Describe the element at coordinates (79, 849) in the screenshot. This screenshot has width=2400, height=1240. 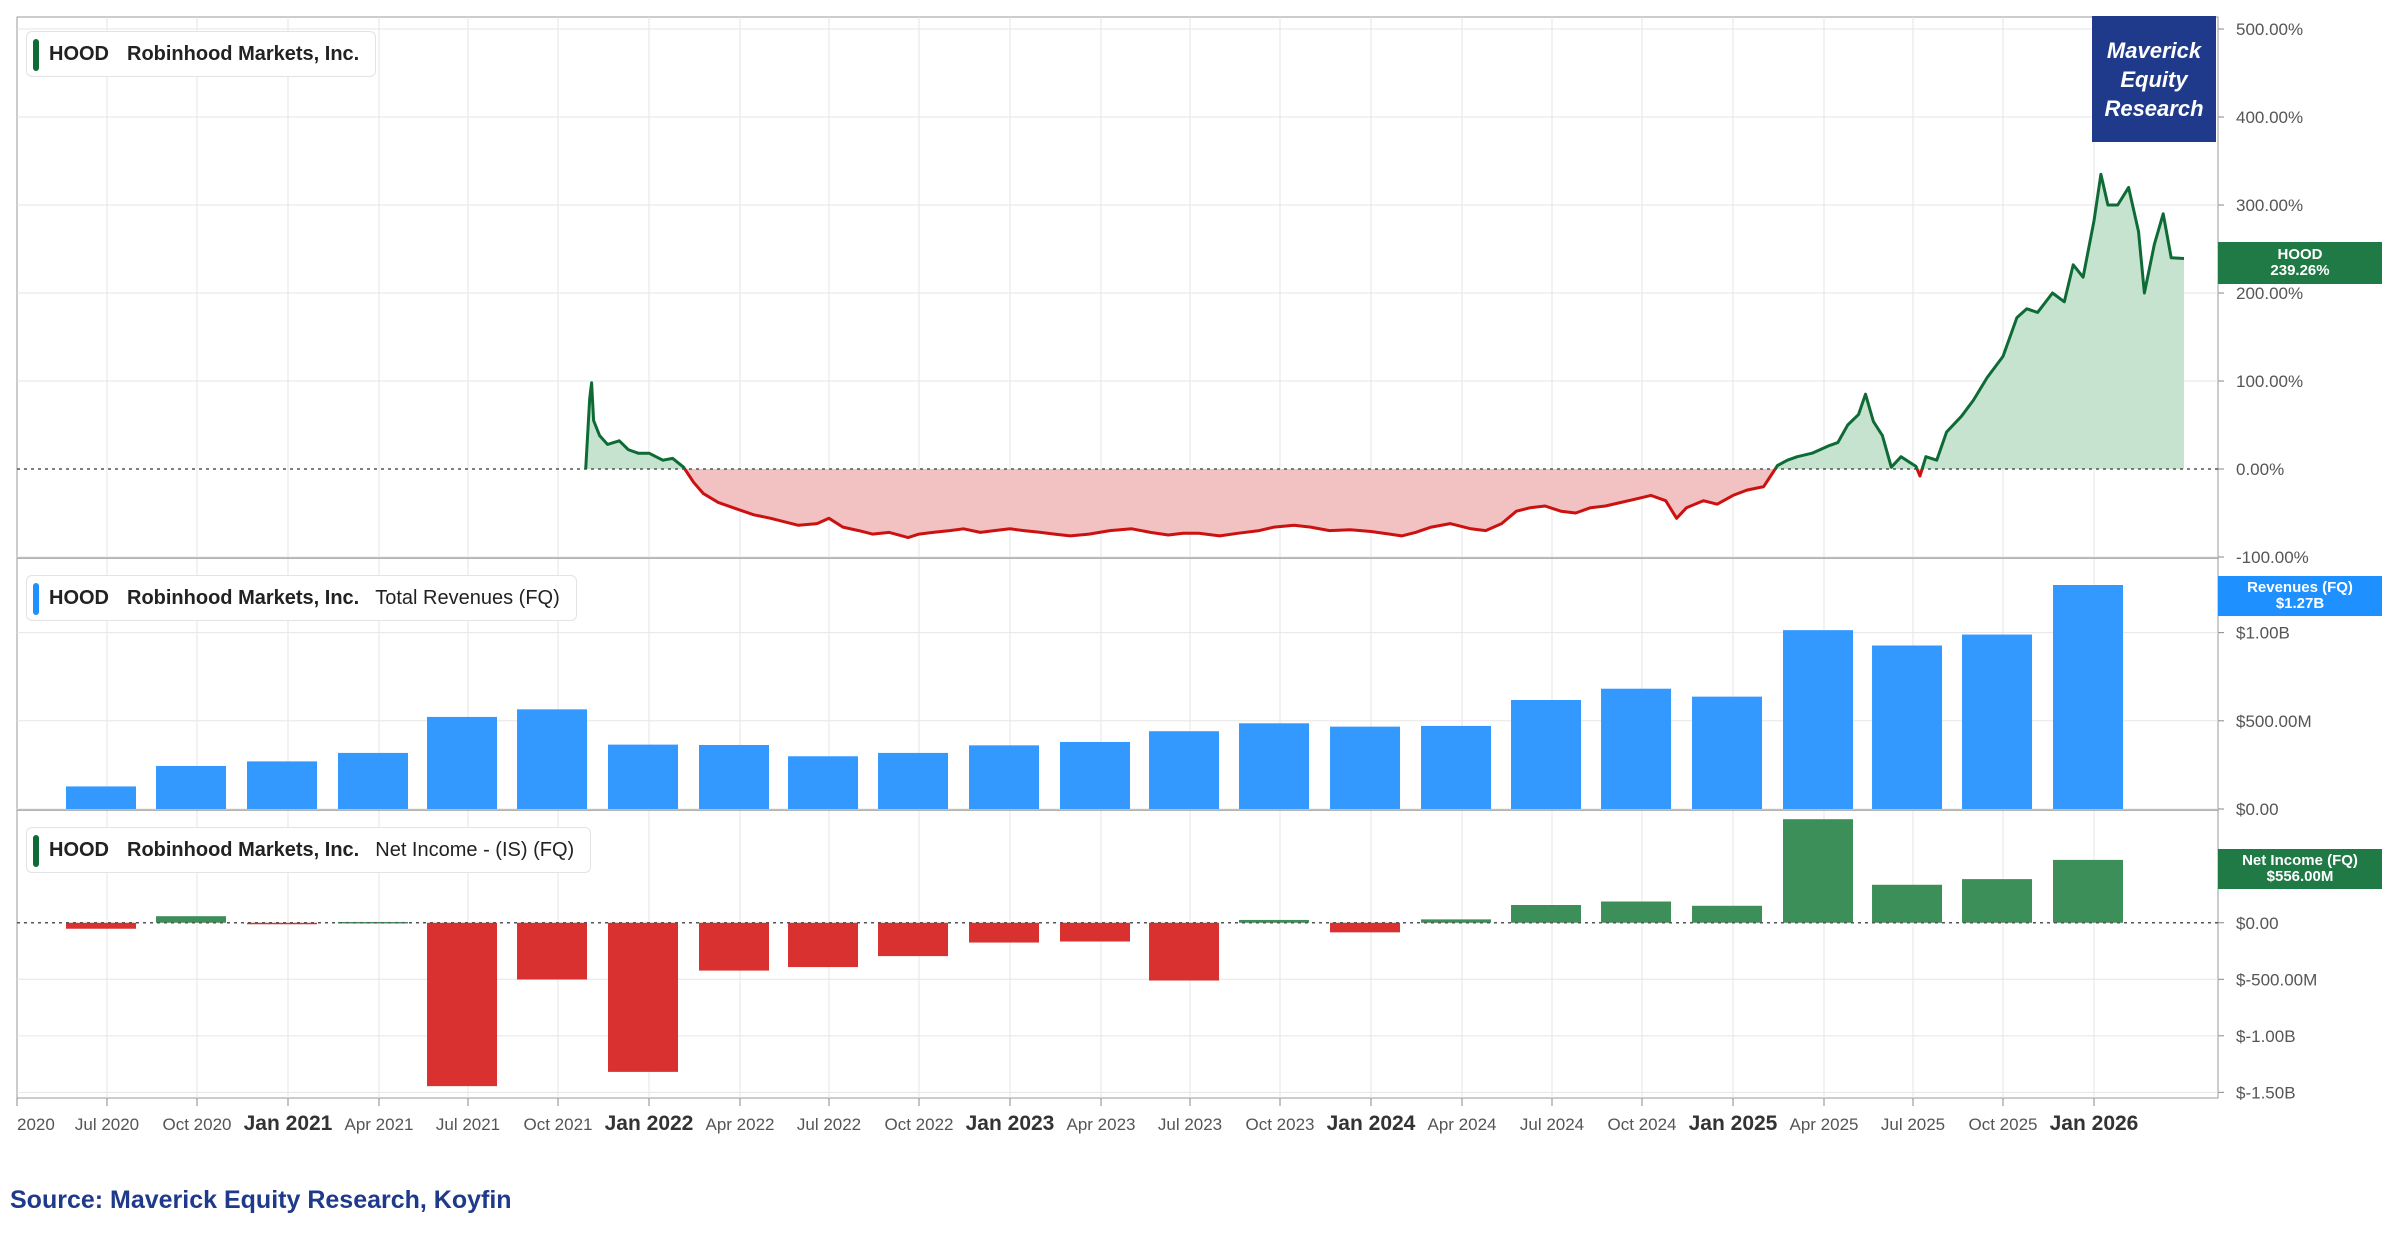
I see `net-income-legend-ticker: HOOD` at that location.